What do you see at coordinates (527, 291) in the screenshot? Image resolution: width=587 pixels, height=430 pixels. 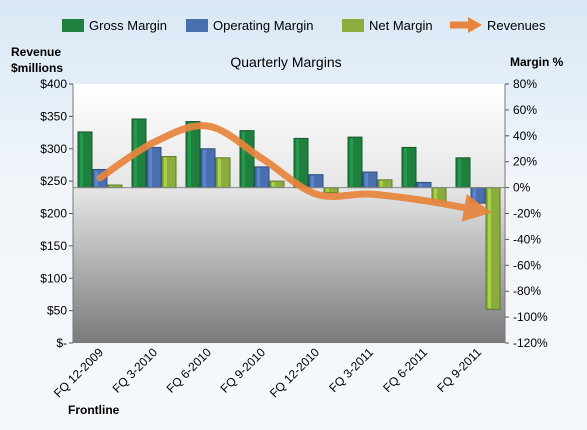 I see `right-tick-label: -80%` at bounding box center [527, 291].